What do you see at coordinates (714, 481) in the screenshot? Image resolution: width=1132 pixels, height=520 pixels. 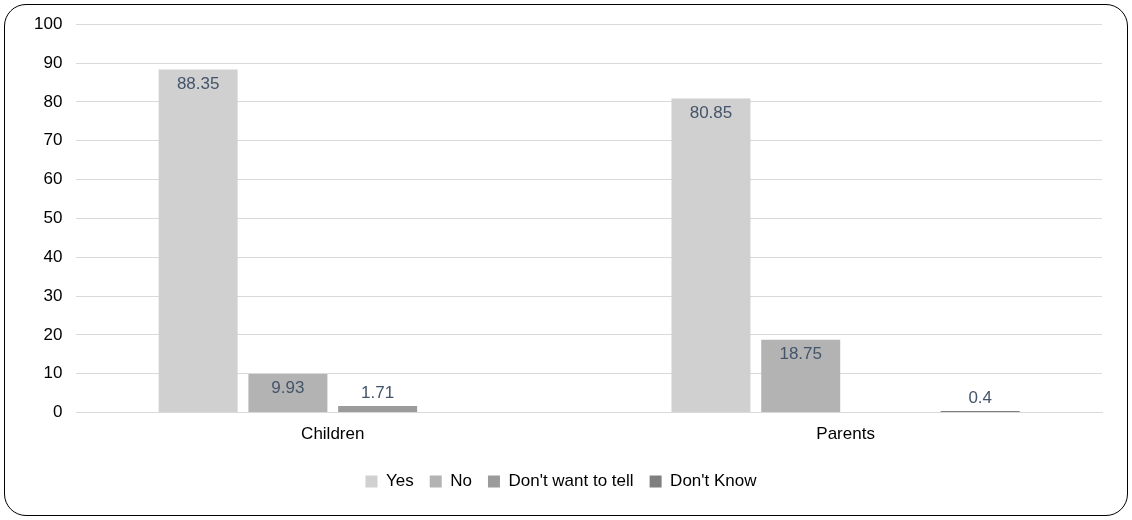 I see `legend-label: Don't Know` at bounding box center [714, 481].